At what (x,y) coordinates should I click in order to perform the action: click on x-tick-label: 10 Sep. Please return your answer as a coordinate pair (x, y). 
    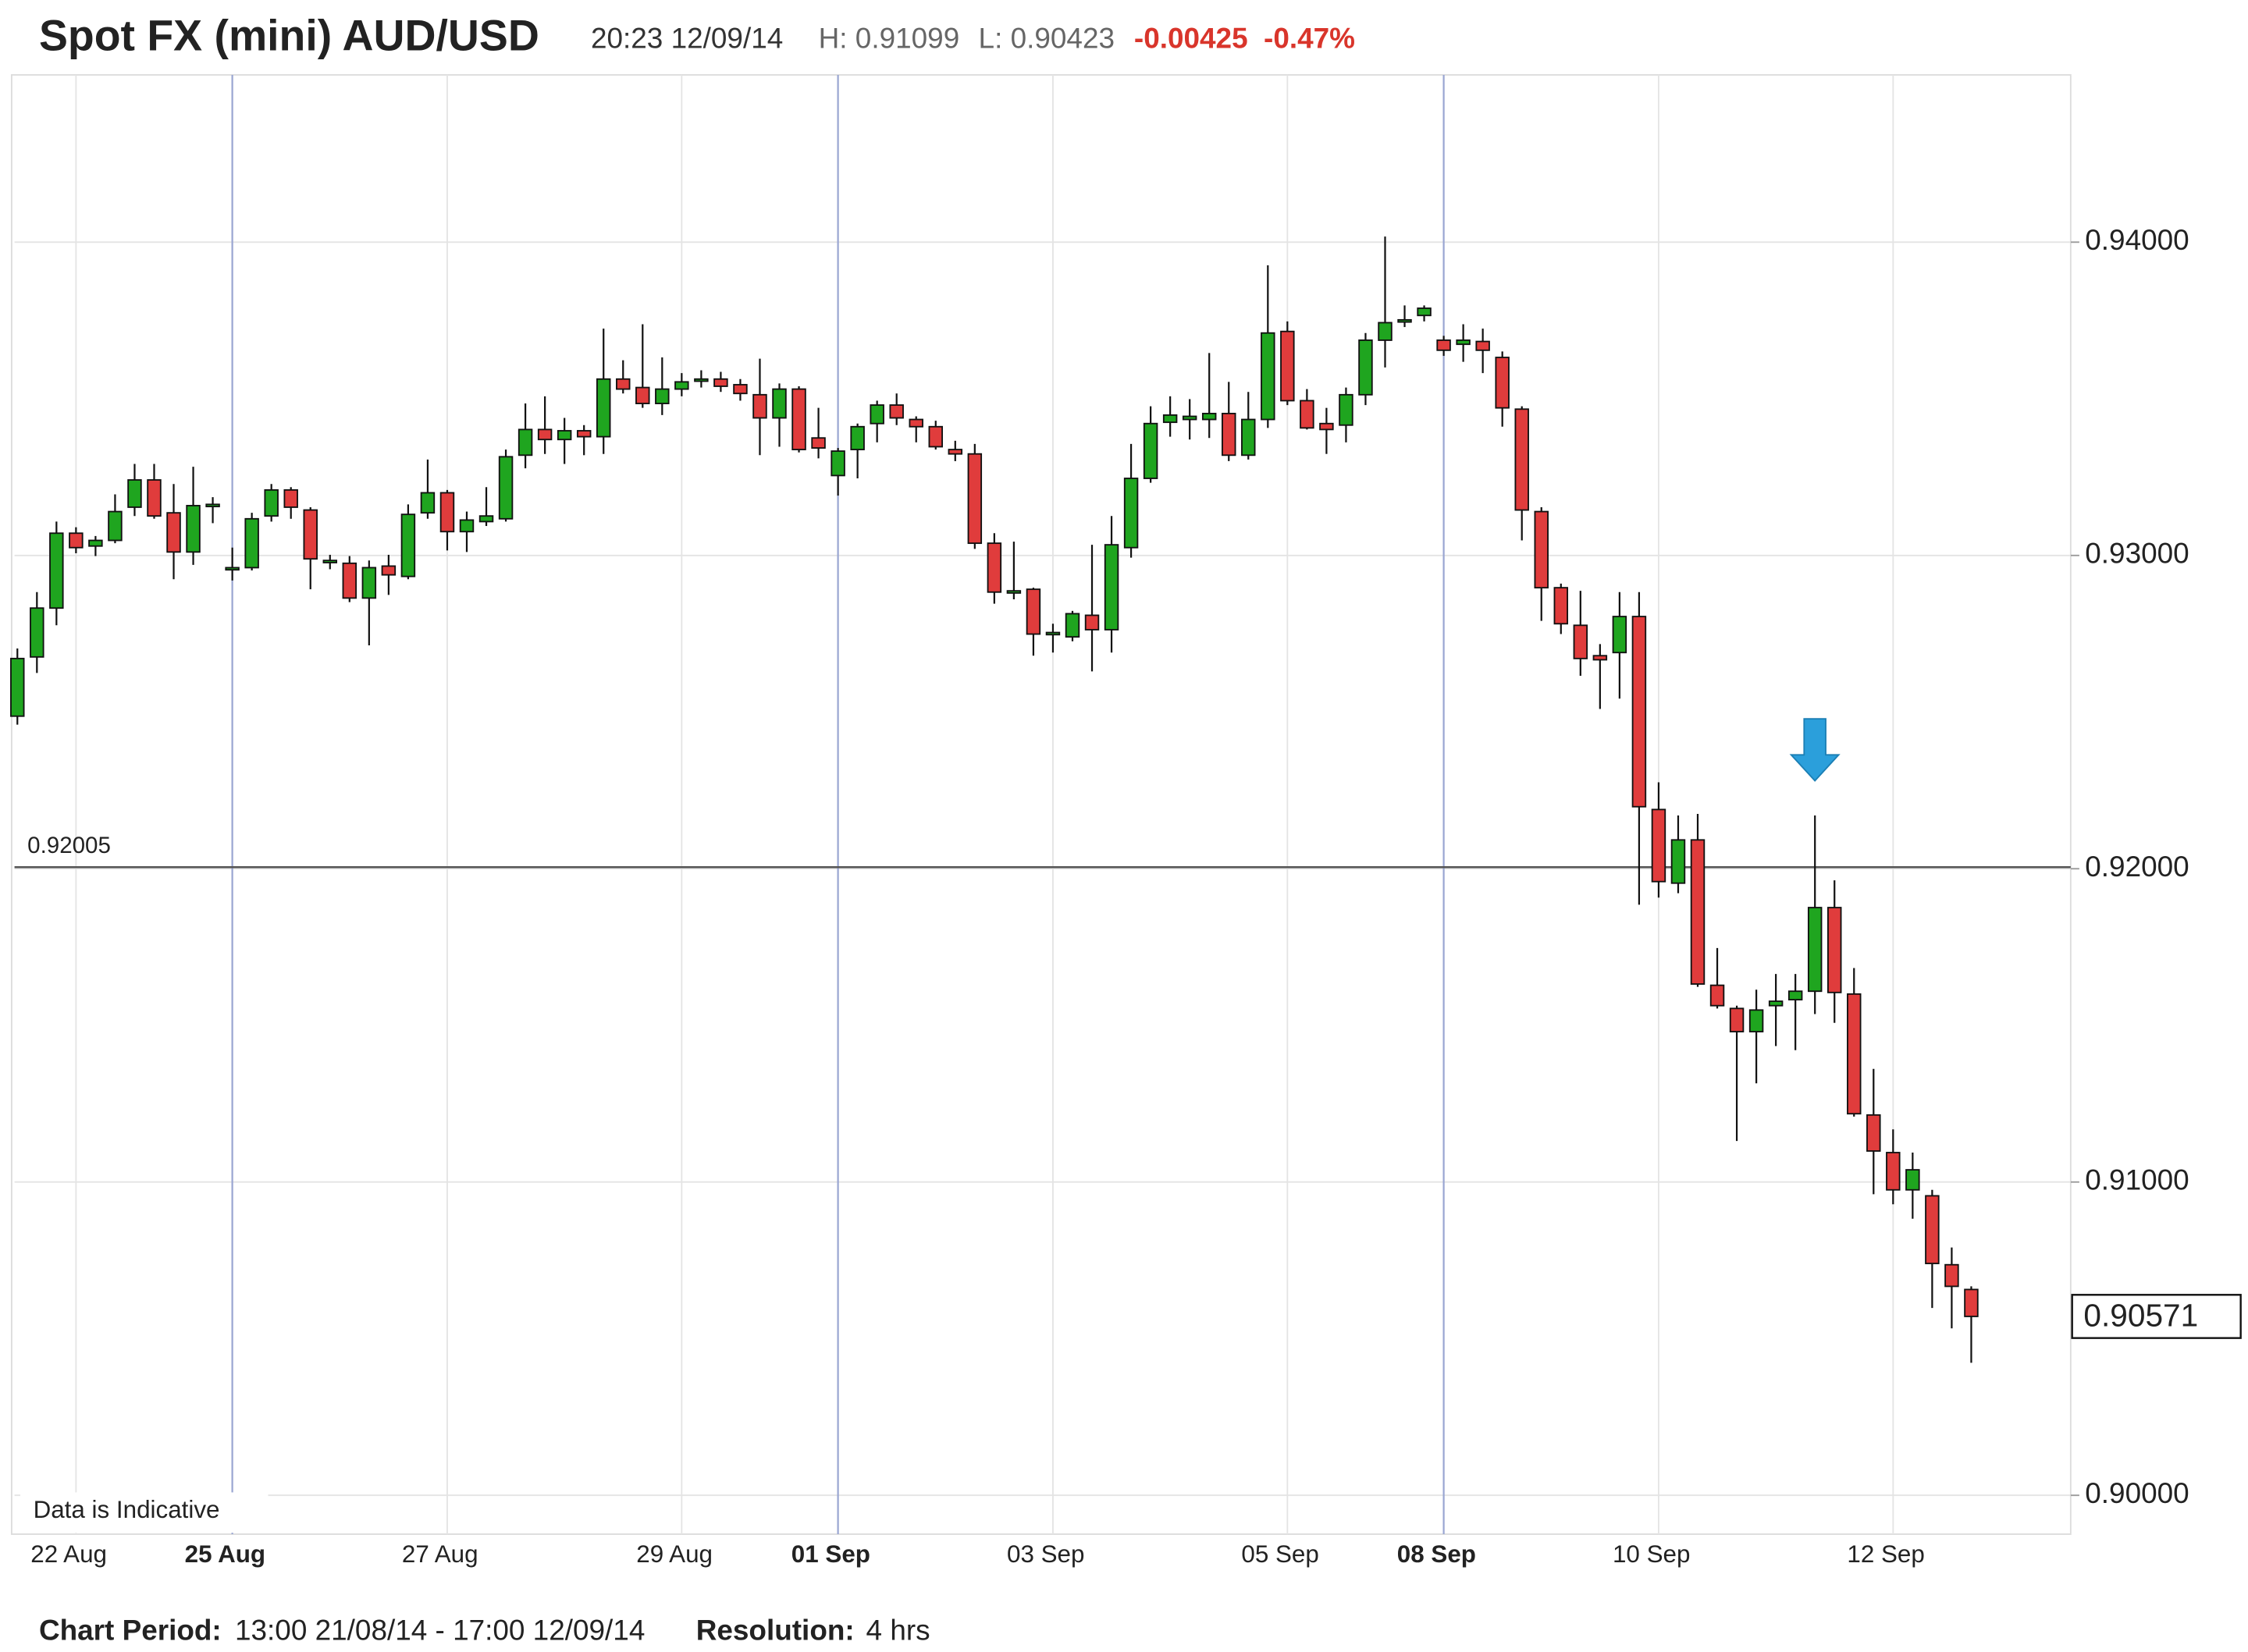
    Looking at the image, I should click on (1651, 1554).